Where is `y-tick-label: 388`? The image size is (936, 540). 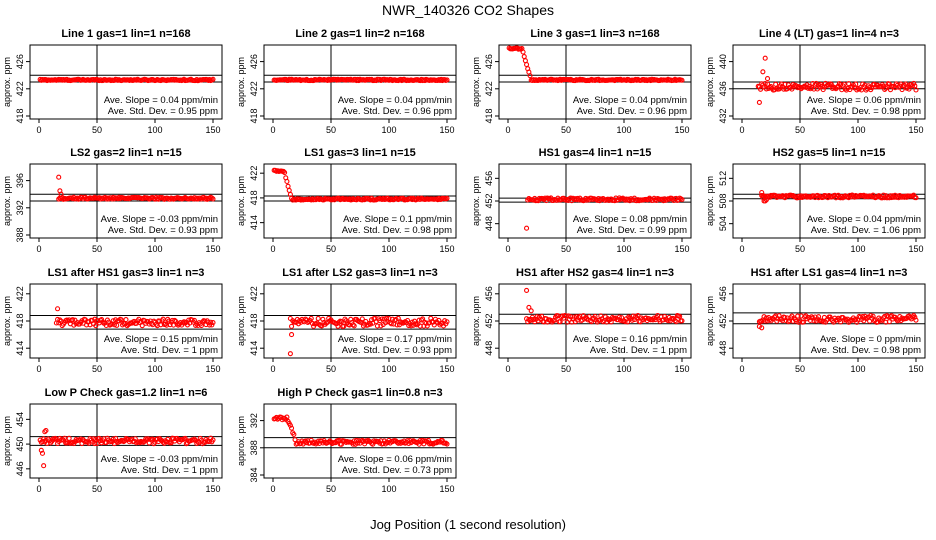
y-tick-label: 388 is located at coordinates (20, 234).